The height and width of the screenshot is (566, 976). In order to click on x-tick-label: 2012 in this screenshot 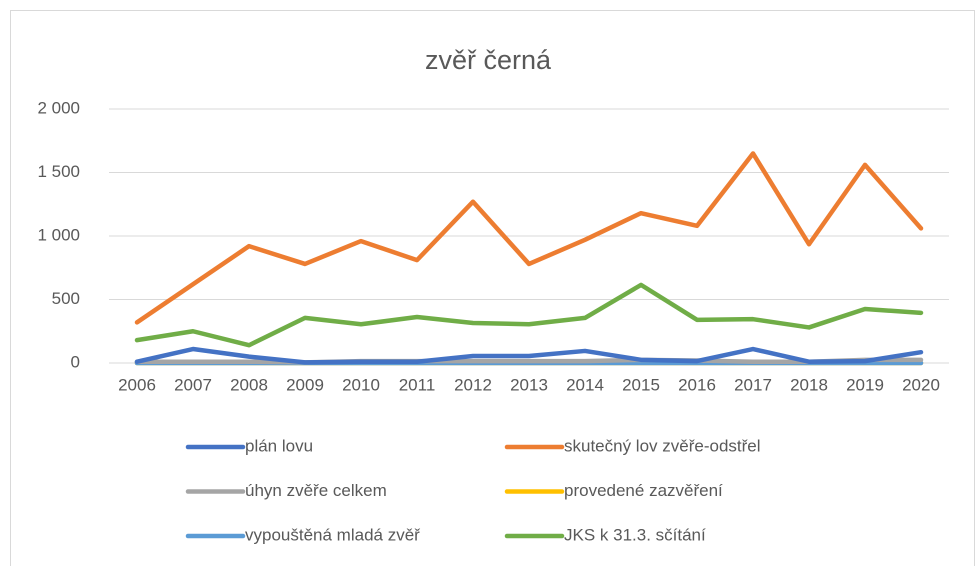, I will do `click(473, 384)`.